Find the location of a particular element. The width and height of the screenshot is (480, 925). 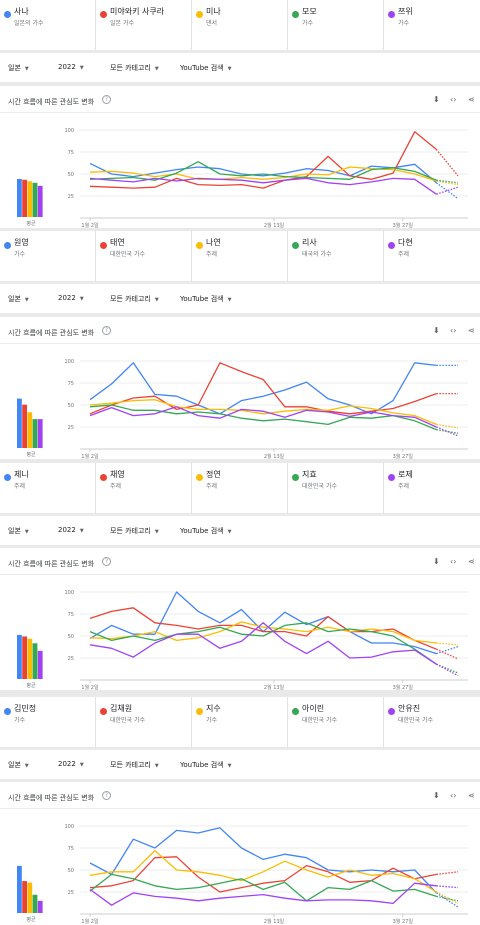

interest-line-chart: 평균 100 75 50 25 1월 2일 2월 13일 3월 27일 is located at coordinates (242, 640).